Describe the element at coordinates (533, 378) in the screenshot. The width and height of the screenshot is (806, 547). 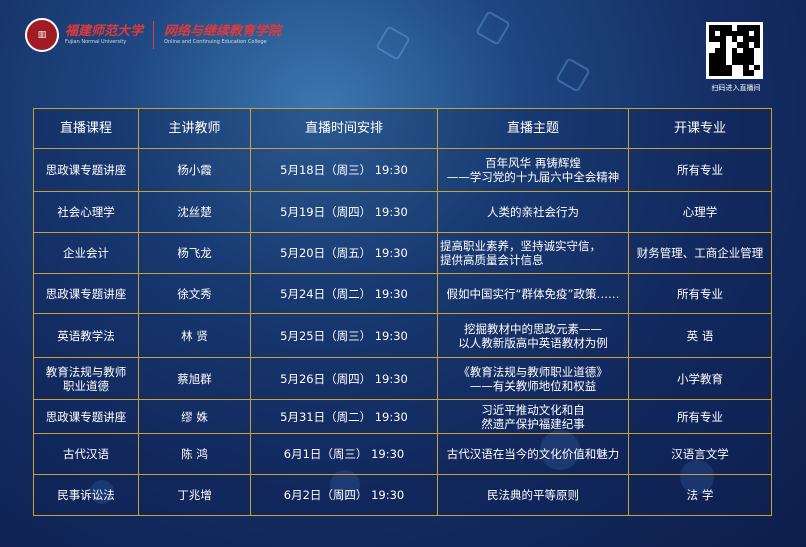
I see `topic-cell: 《教育法规与教师职业道德》 ——有关教师地位和权益` at that location.